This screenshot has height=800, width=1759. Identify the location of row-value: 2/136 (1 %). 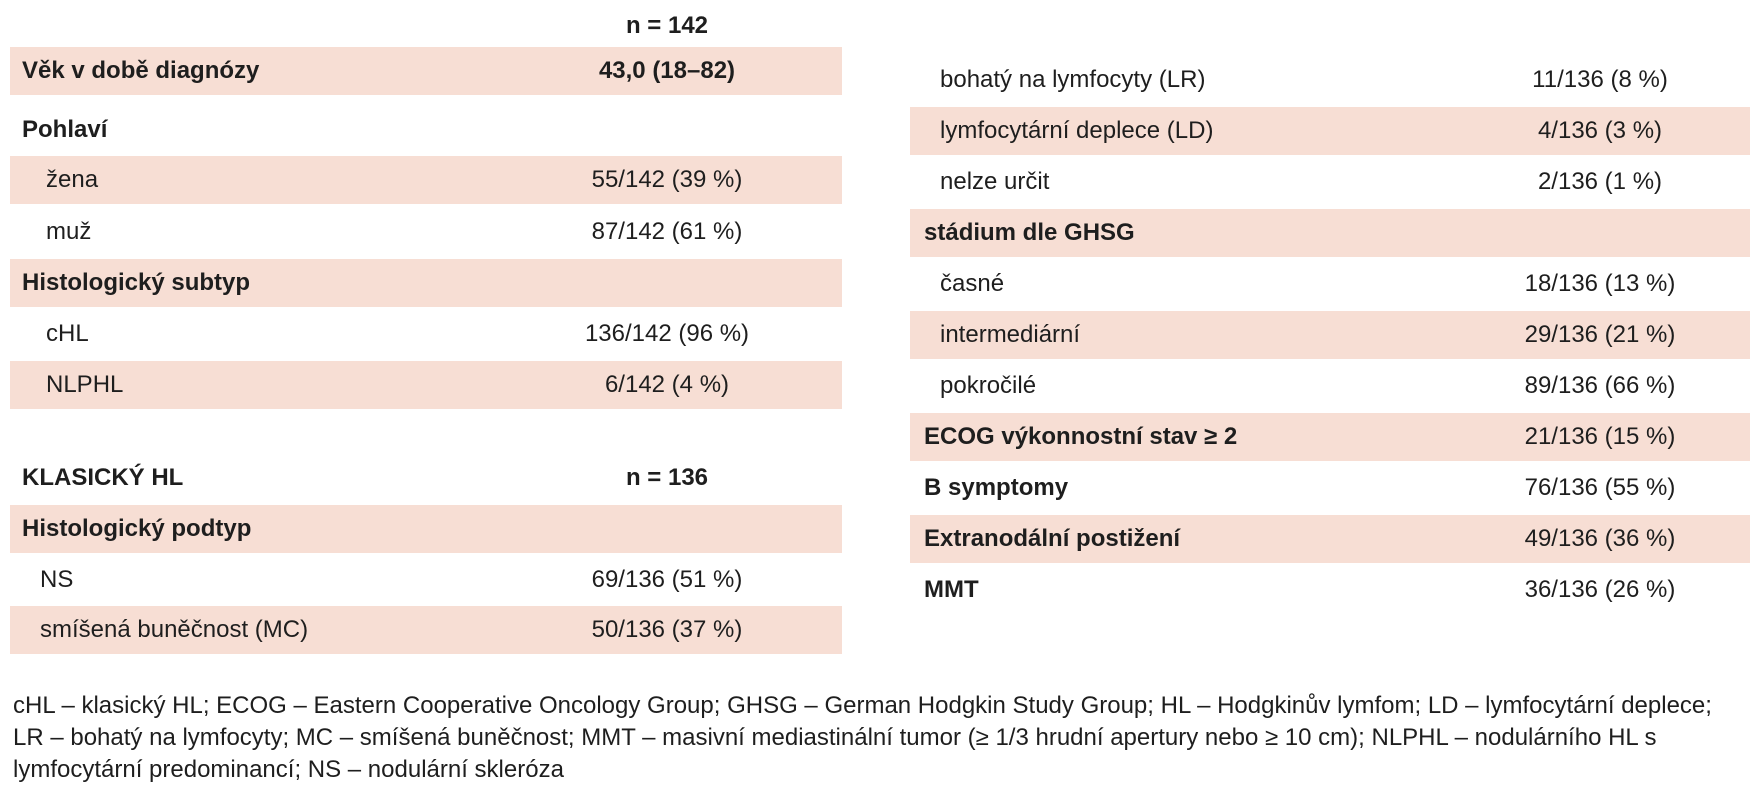
(1600, 181).